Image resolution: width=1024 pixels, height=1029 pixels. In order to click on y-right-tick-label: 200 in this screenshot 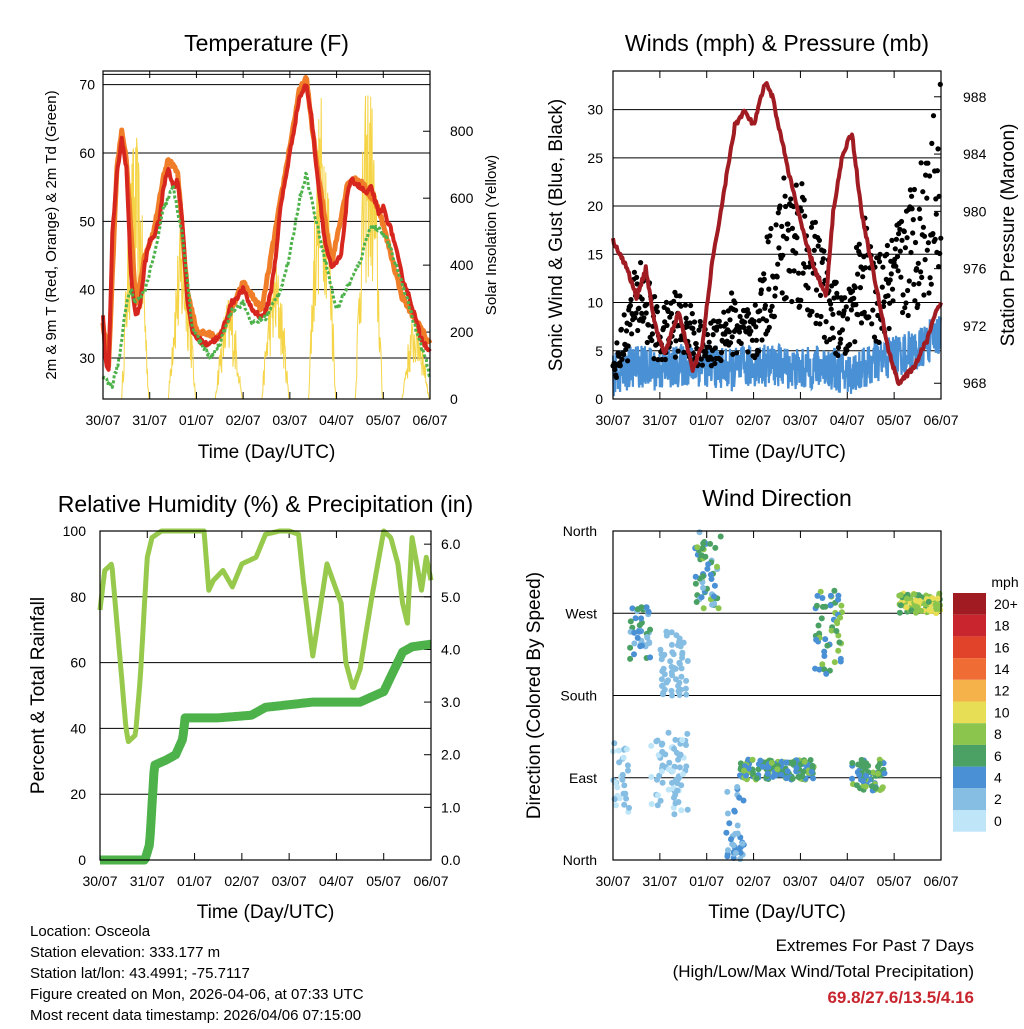, I will do `click(462, 332)`.